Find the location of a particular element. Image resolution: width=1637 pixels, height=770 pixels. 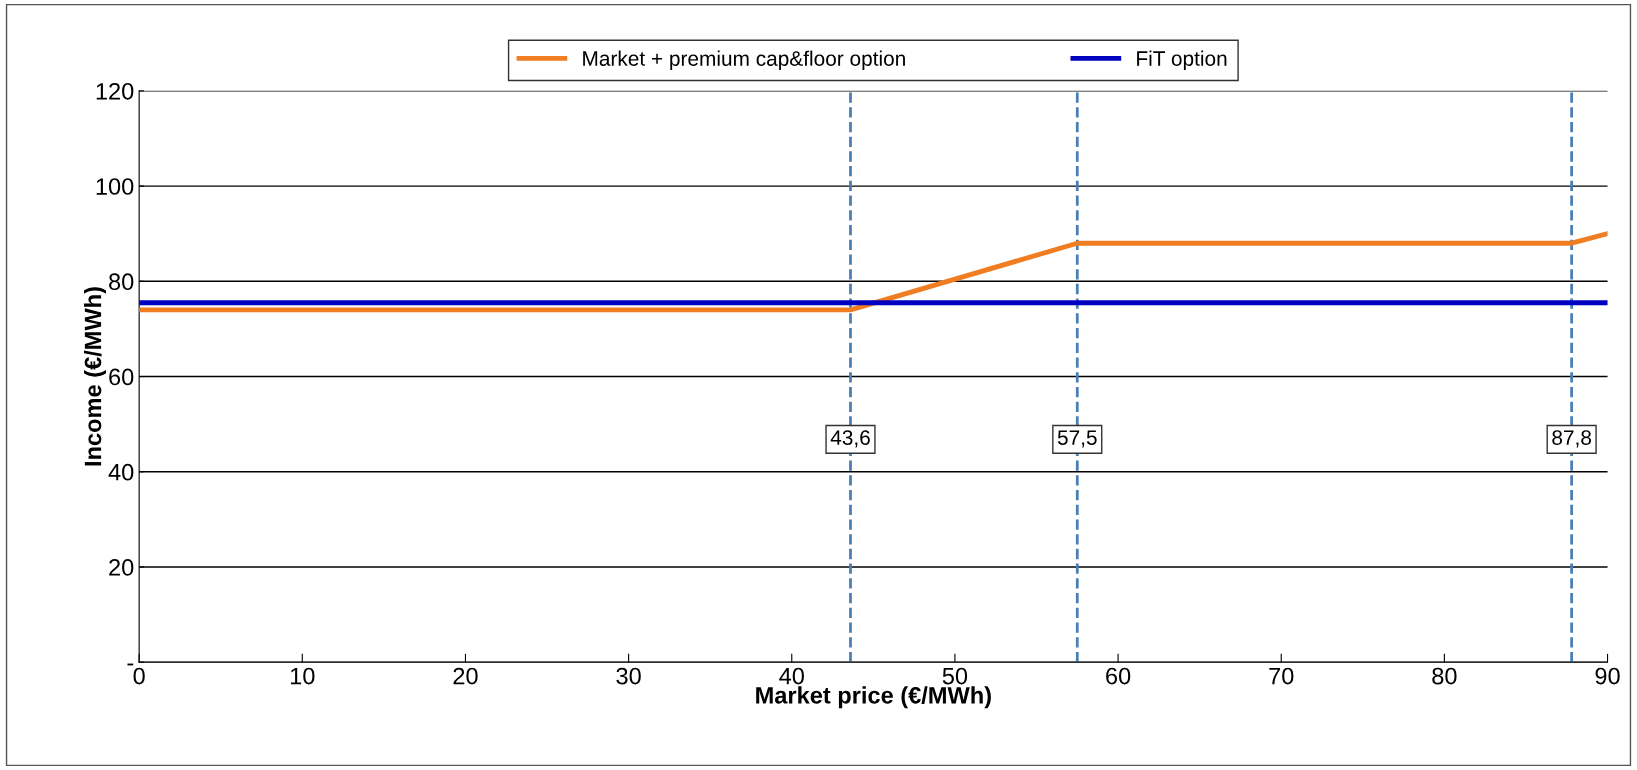

x-tick-label: 40 is located at coordinates (791, 676).